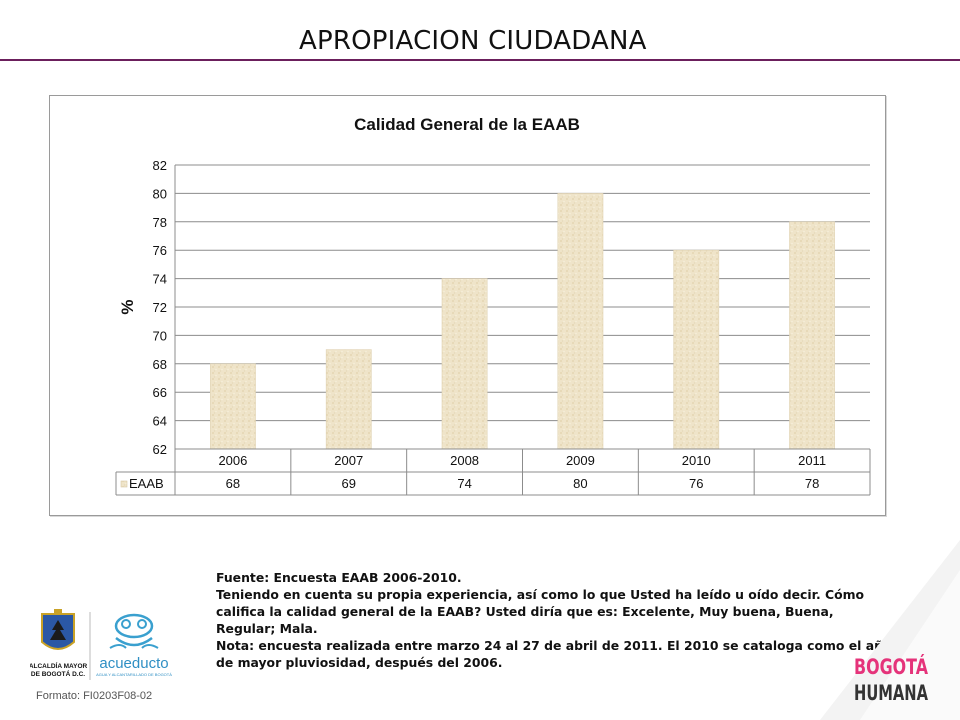  Describe the element at coordinates (160, 335) in the screenshot. I see `y-tick-label: 70` at that location.